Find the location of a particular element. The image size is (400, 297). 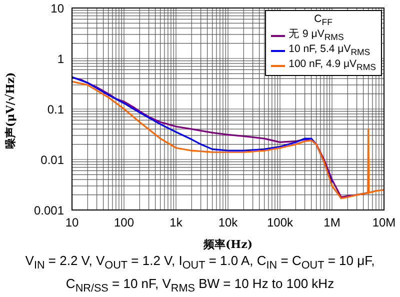

text: C$_{NR/SS}$ = 10 nF, V$_{RMS}$ BW = 10 Hz to 100 kHz is located at coordinates (200, 285).